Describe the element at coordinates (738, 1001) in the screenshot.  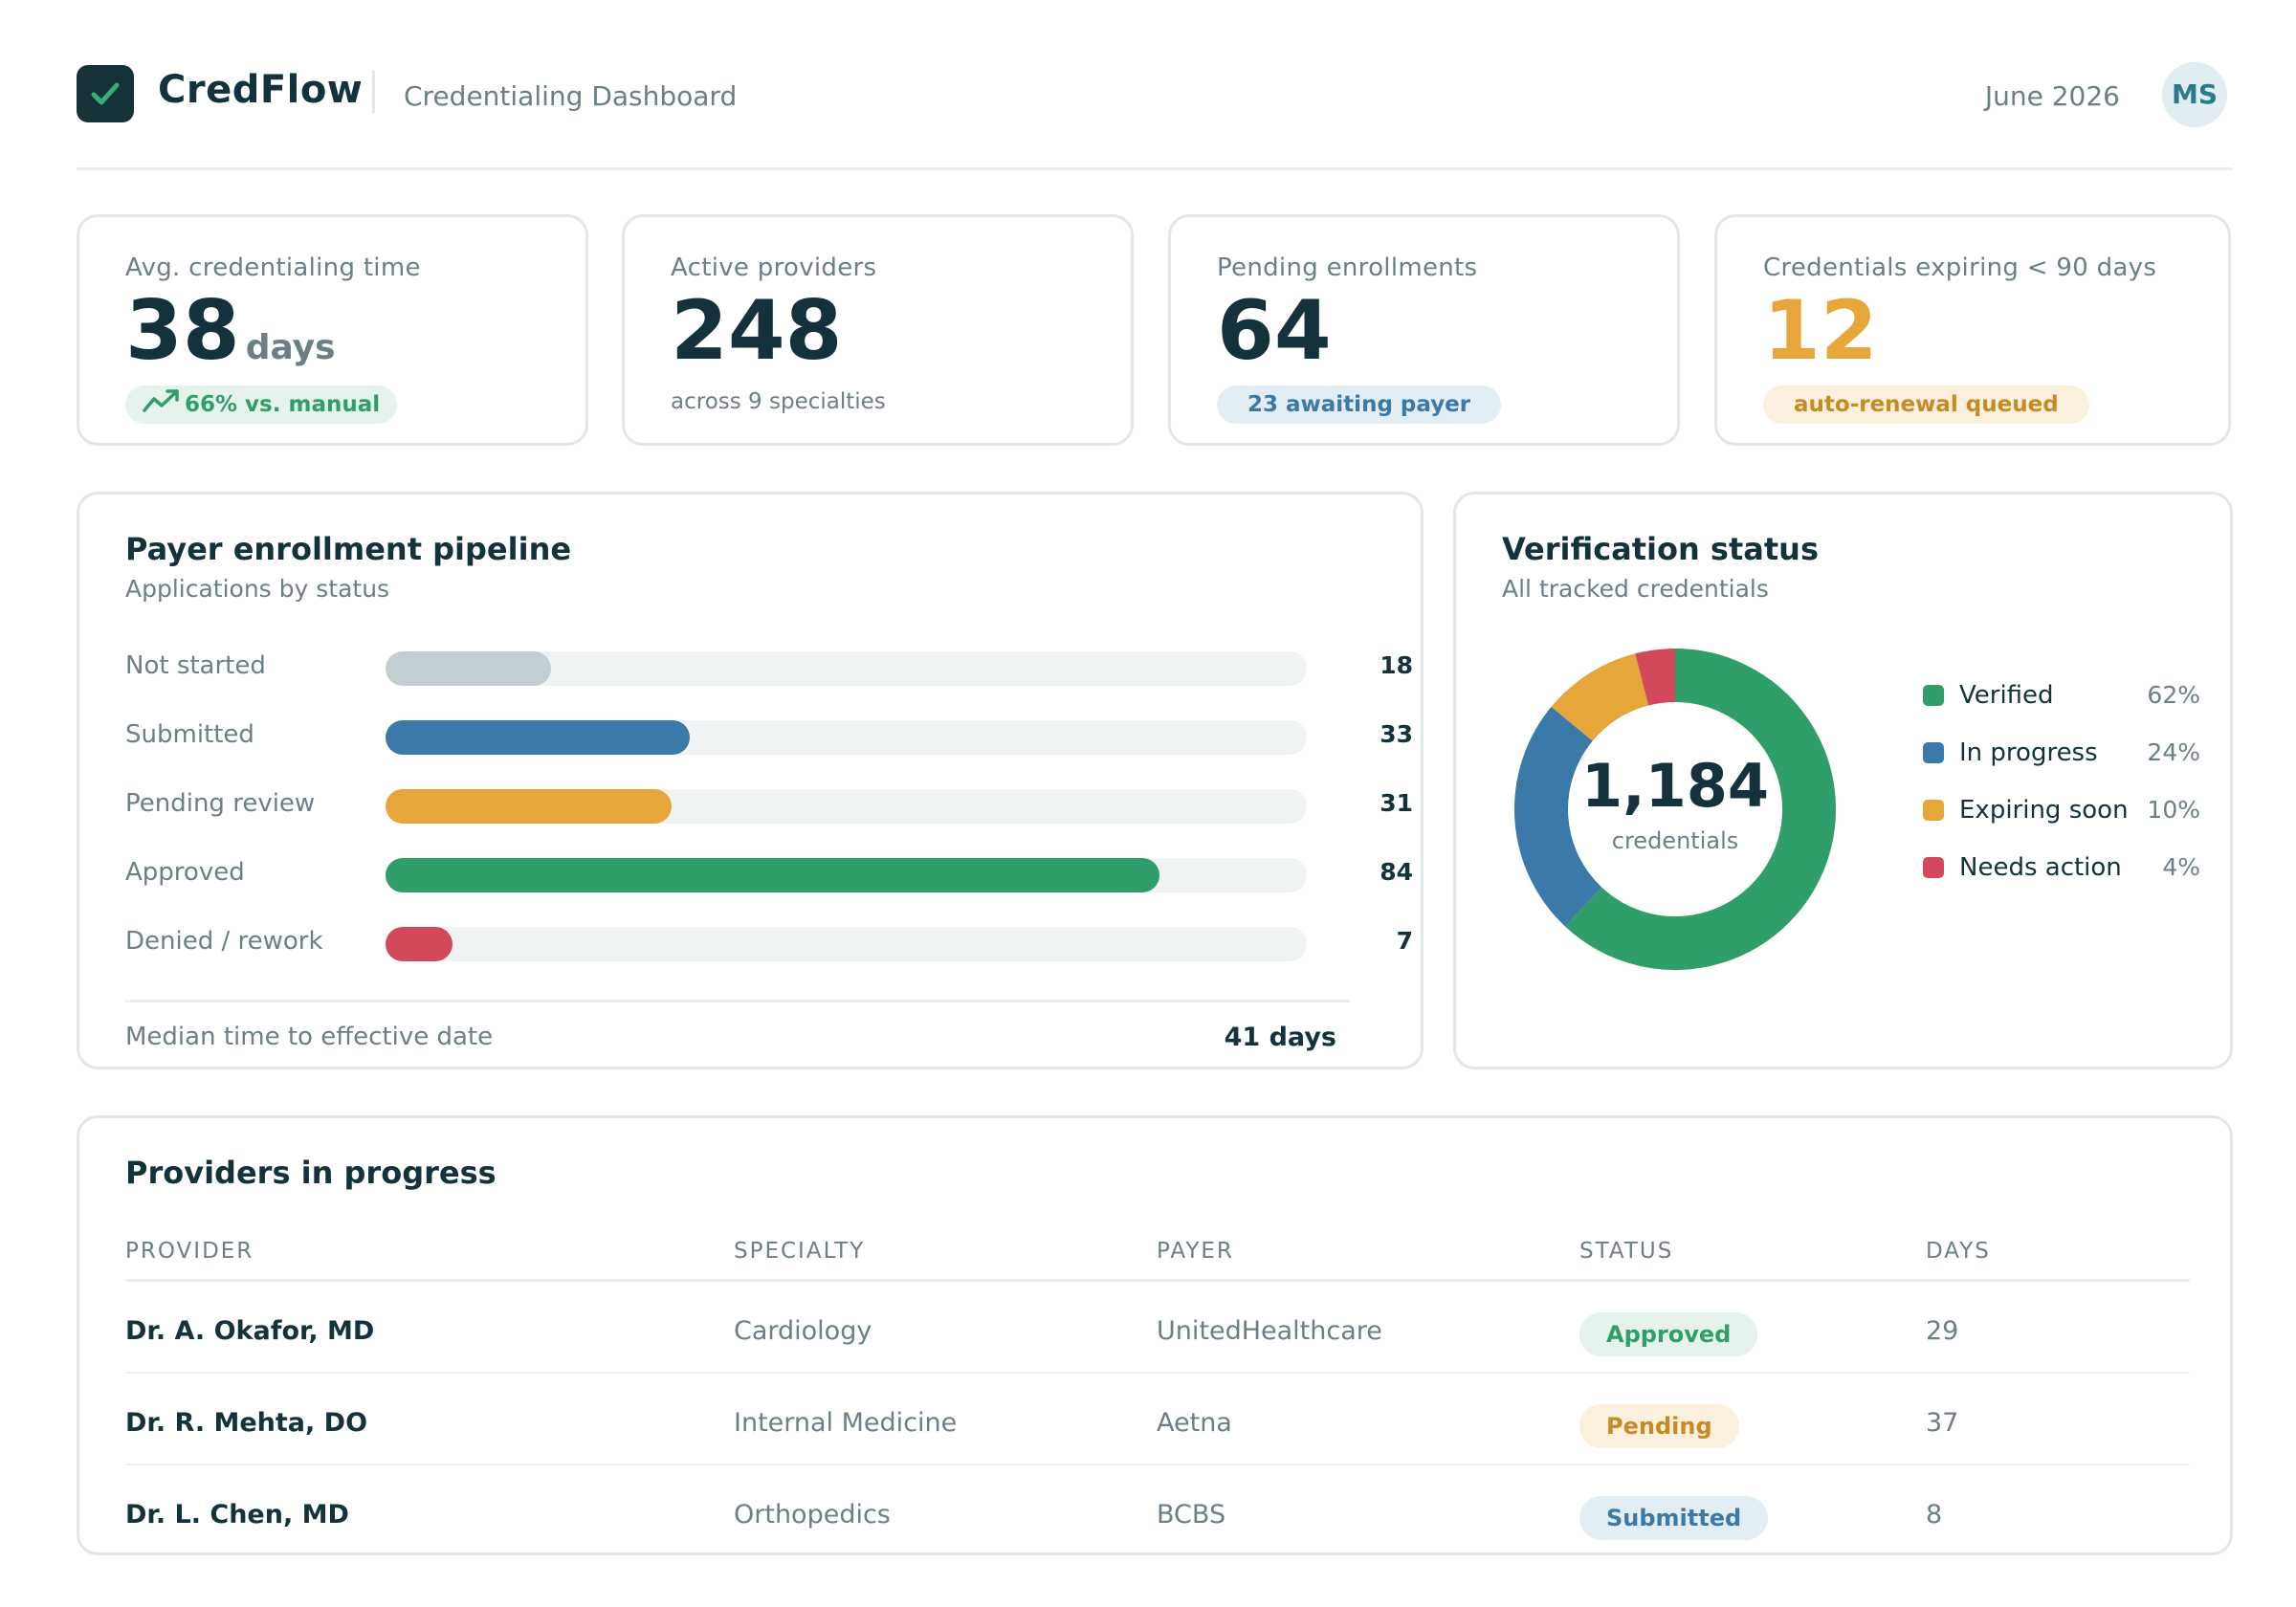
I see `pipeline-divider` at that location.